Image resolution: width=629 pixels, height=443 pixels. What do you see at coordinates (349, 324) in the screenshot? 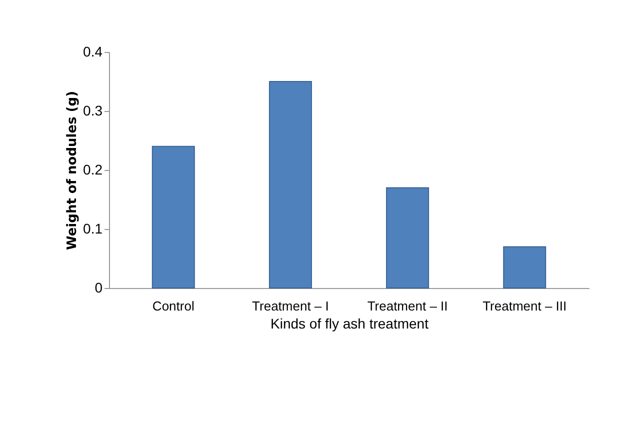
I see `x-axis-title: Kinds of fly ash treatment` at bounding box center [349, 324].